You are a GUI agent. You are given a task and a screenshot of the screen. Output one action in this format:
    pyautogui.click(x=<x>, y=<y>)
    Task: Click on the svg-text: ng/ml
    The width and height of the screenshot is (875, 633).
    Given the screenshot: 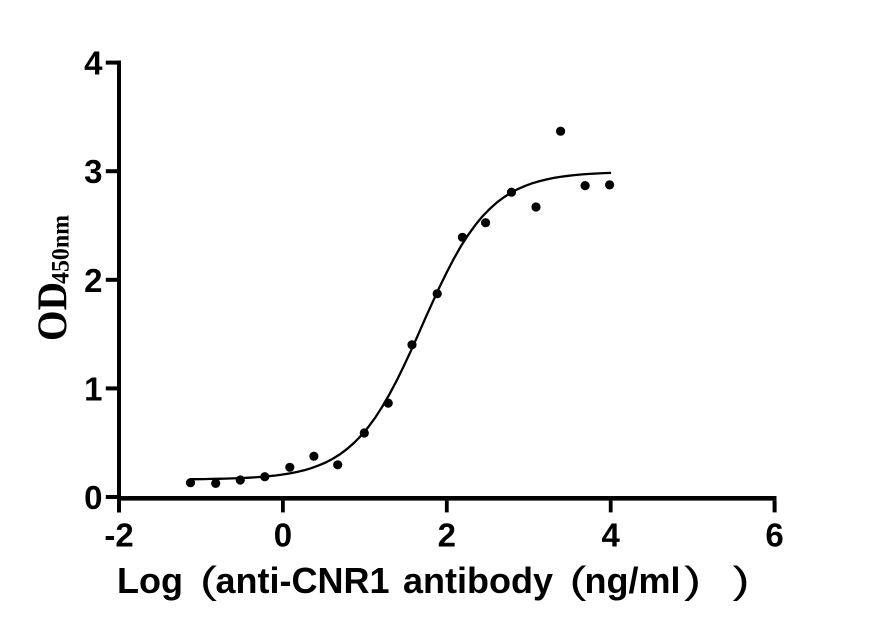 What is the action you would take?
    pyautogui.click(x=633, y=580)
    